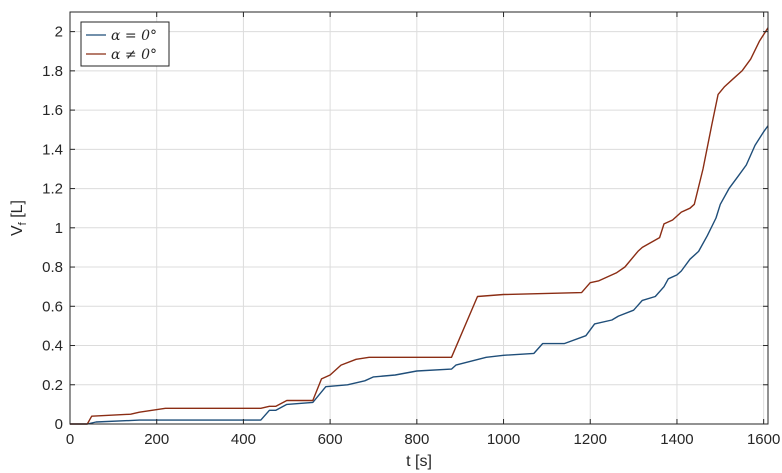 Image resolution: width=782 pixels, height=473 pixels. I want to click on y-tick-label: 1, so click(59, 228).